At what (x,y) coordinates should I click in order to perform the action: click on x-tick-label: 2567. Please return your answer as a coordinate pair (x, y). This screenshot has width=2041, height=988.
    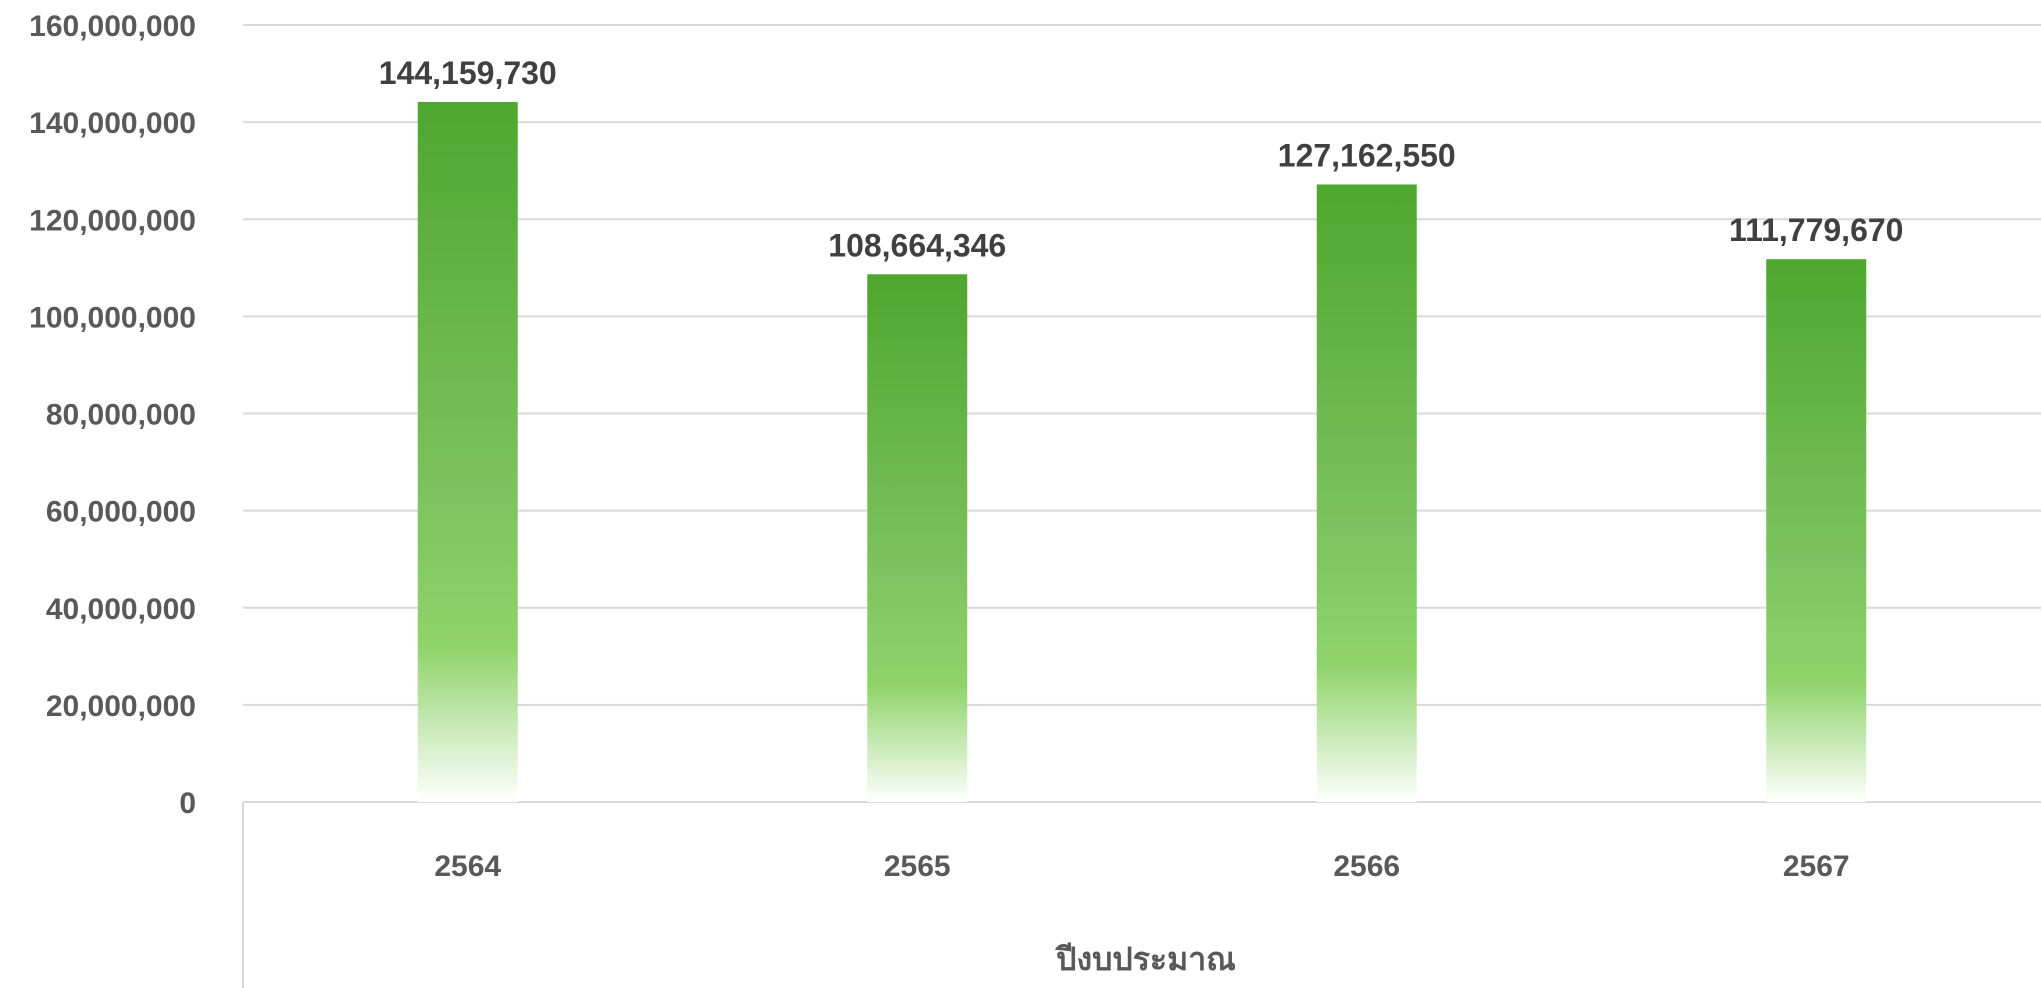
    Looking at the image, I should click on (1816, 866).